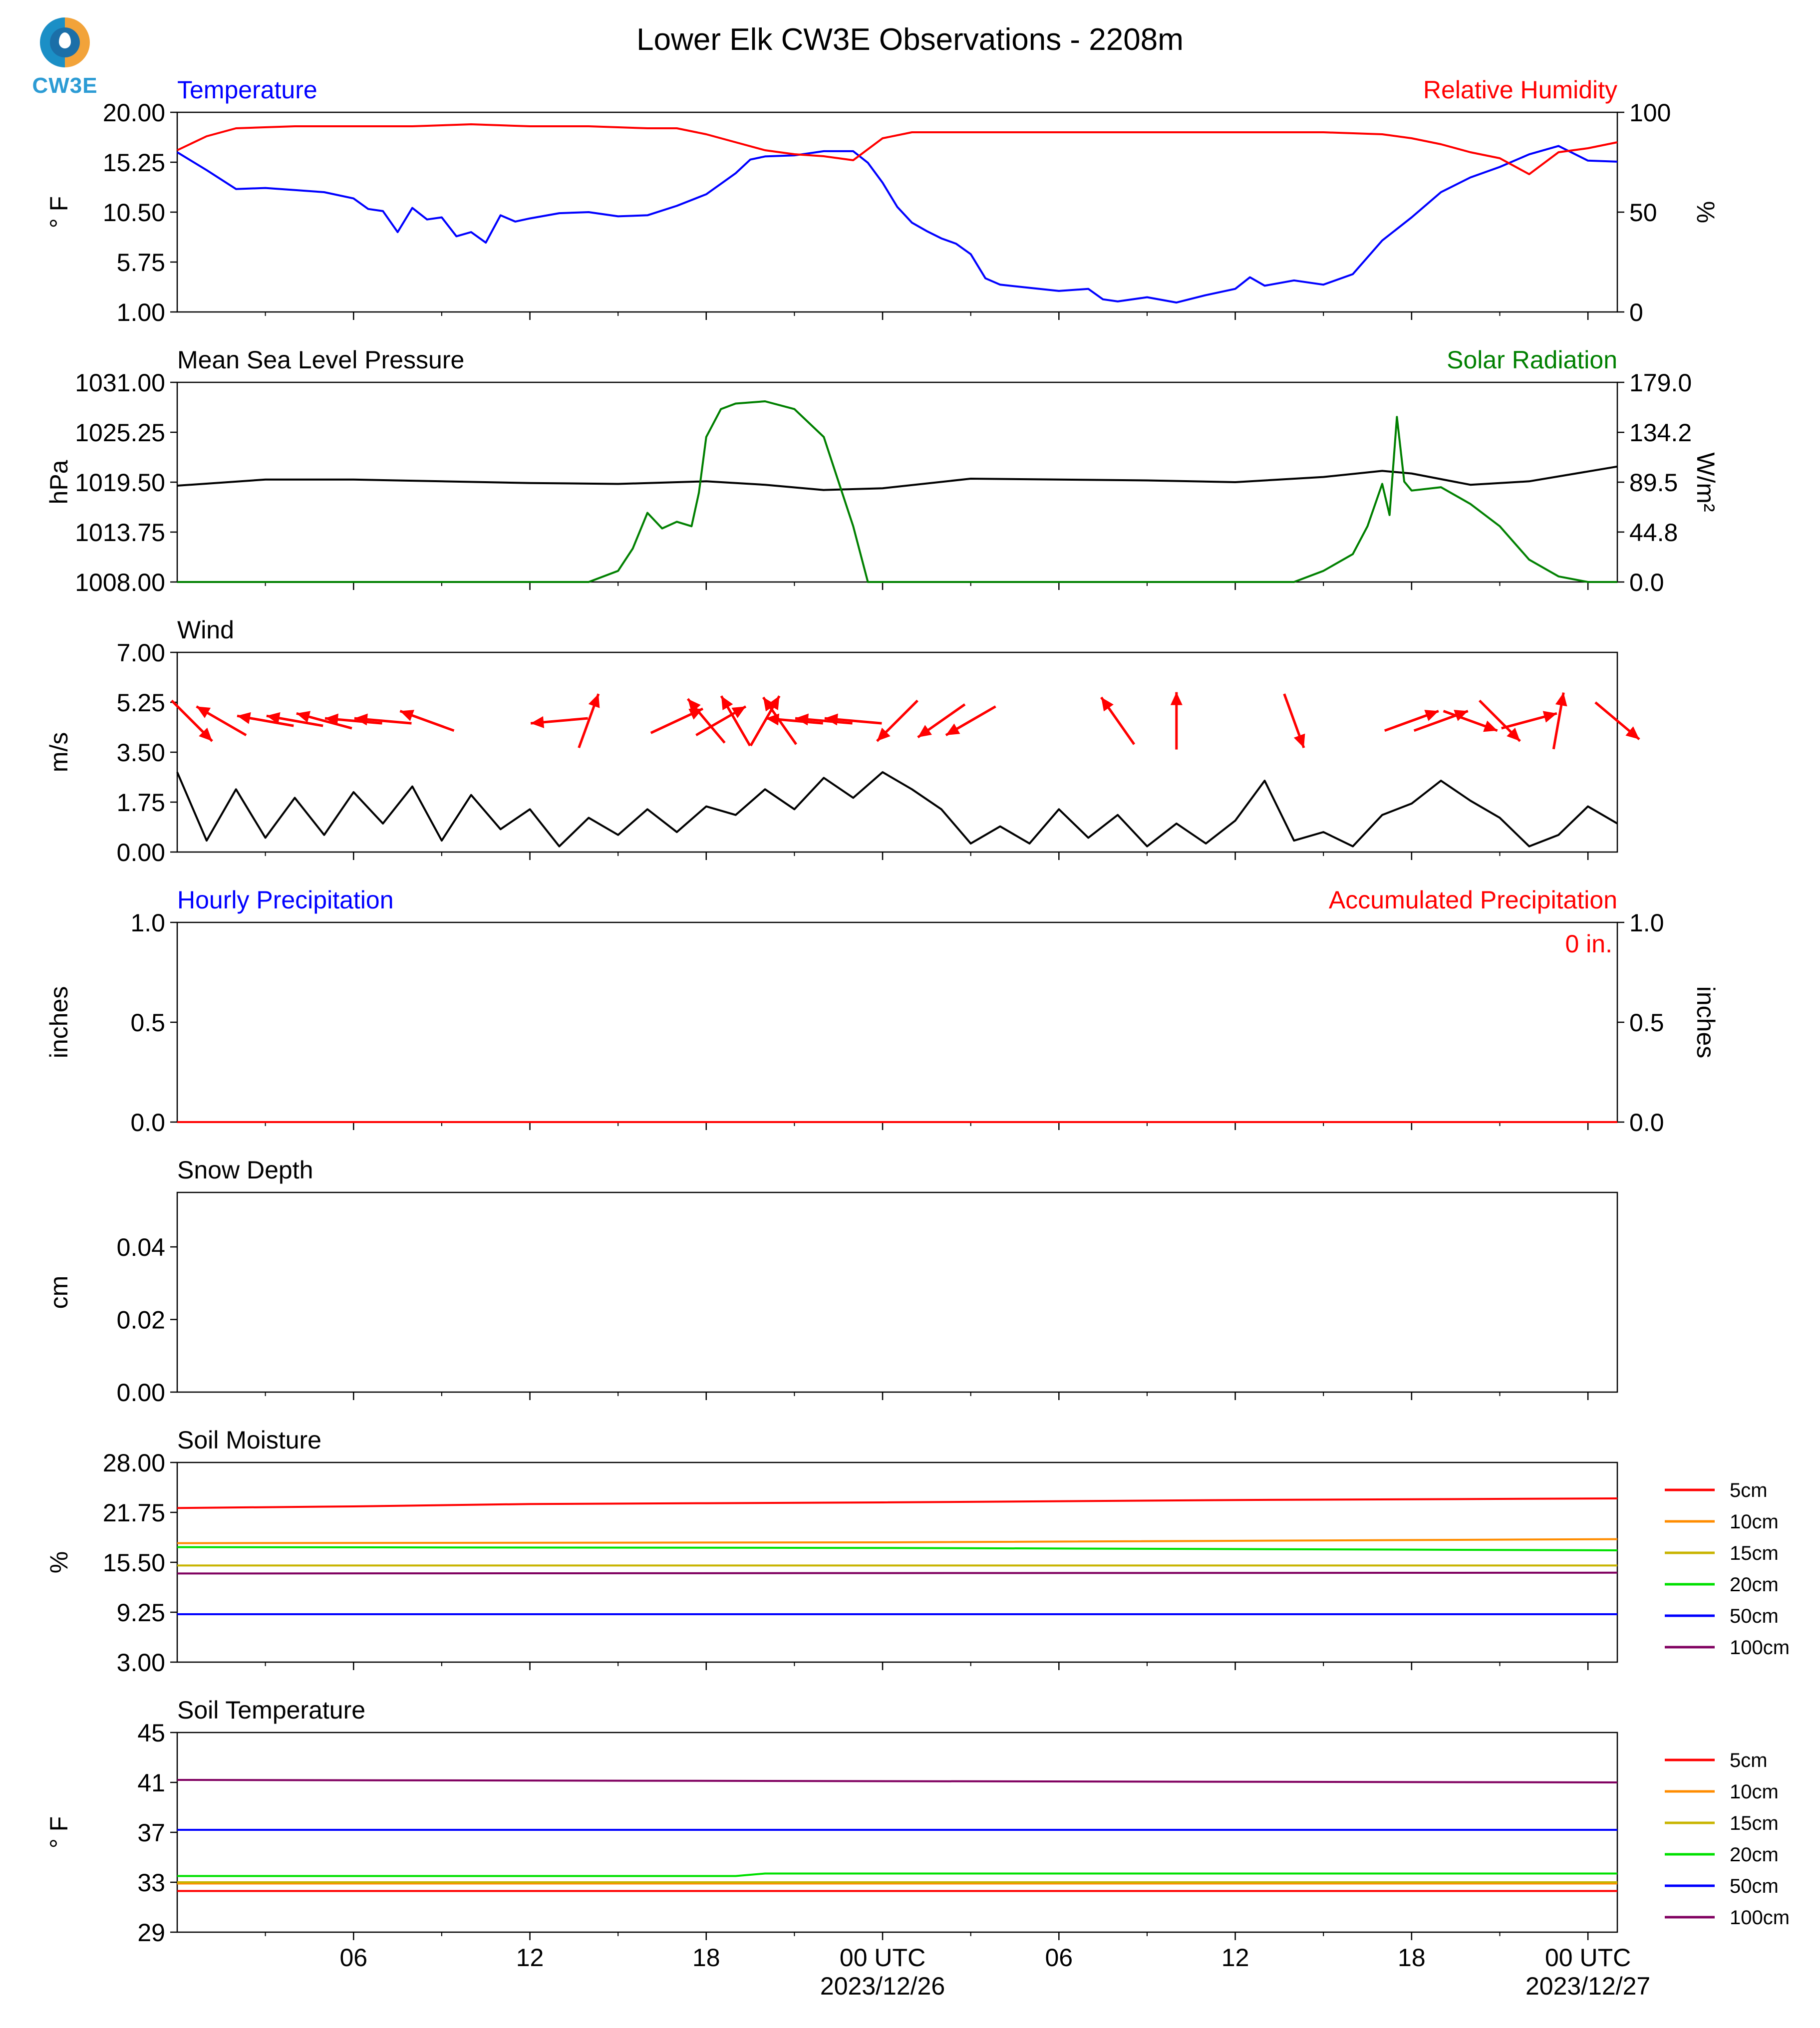  What do you see at coordinates (1588, 1958) in the screenshot?
I see `x-tick-label: 00 UTC` at bounding box center [1588, 1958].